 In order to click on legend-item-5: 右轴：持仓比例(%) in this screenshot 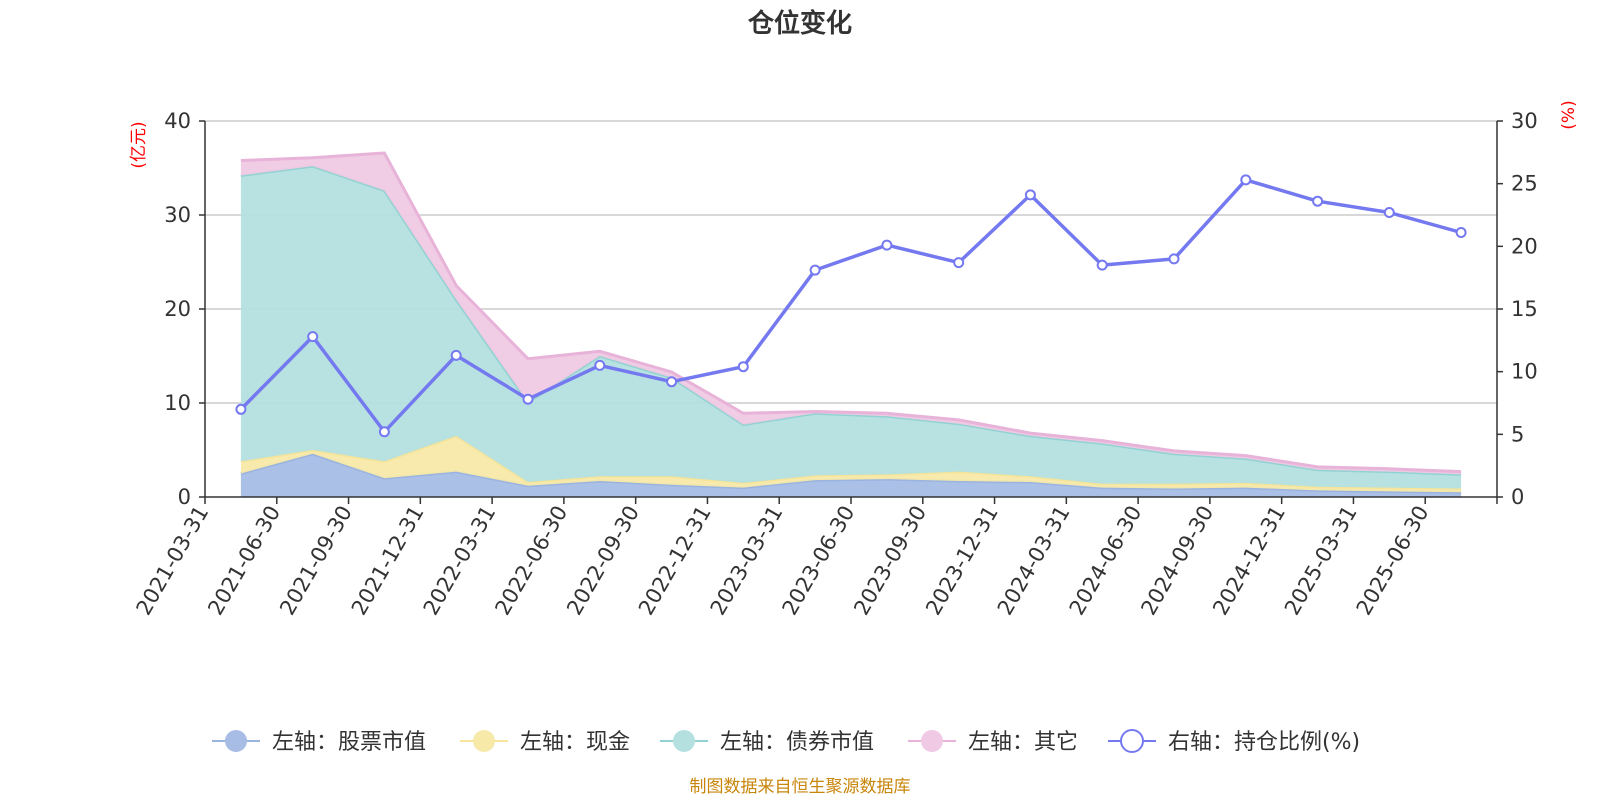, I will do `click(1234, 742)`.